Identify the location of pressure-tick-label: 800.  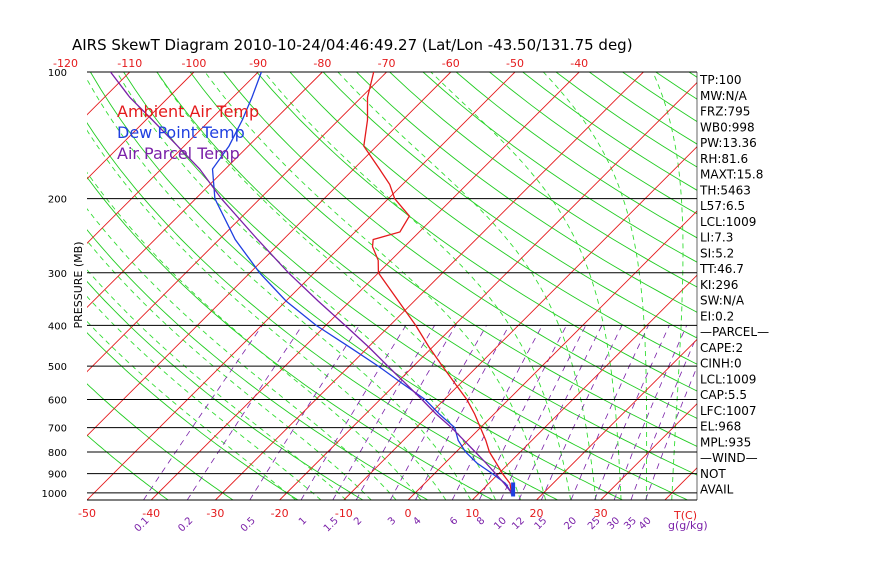
(57, 453).